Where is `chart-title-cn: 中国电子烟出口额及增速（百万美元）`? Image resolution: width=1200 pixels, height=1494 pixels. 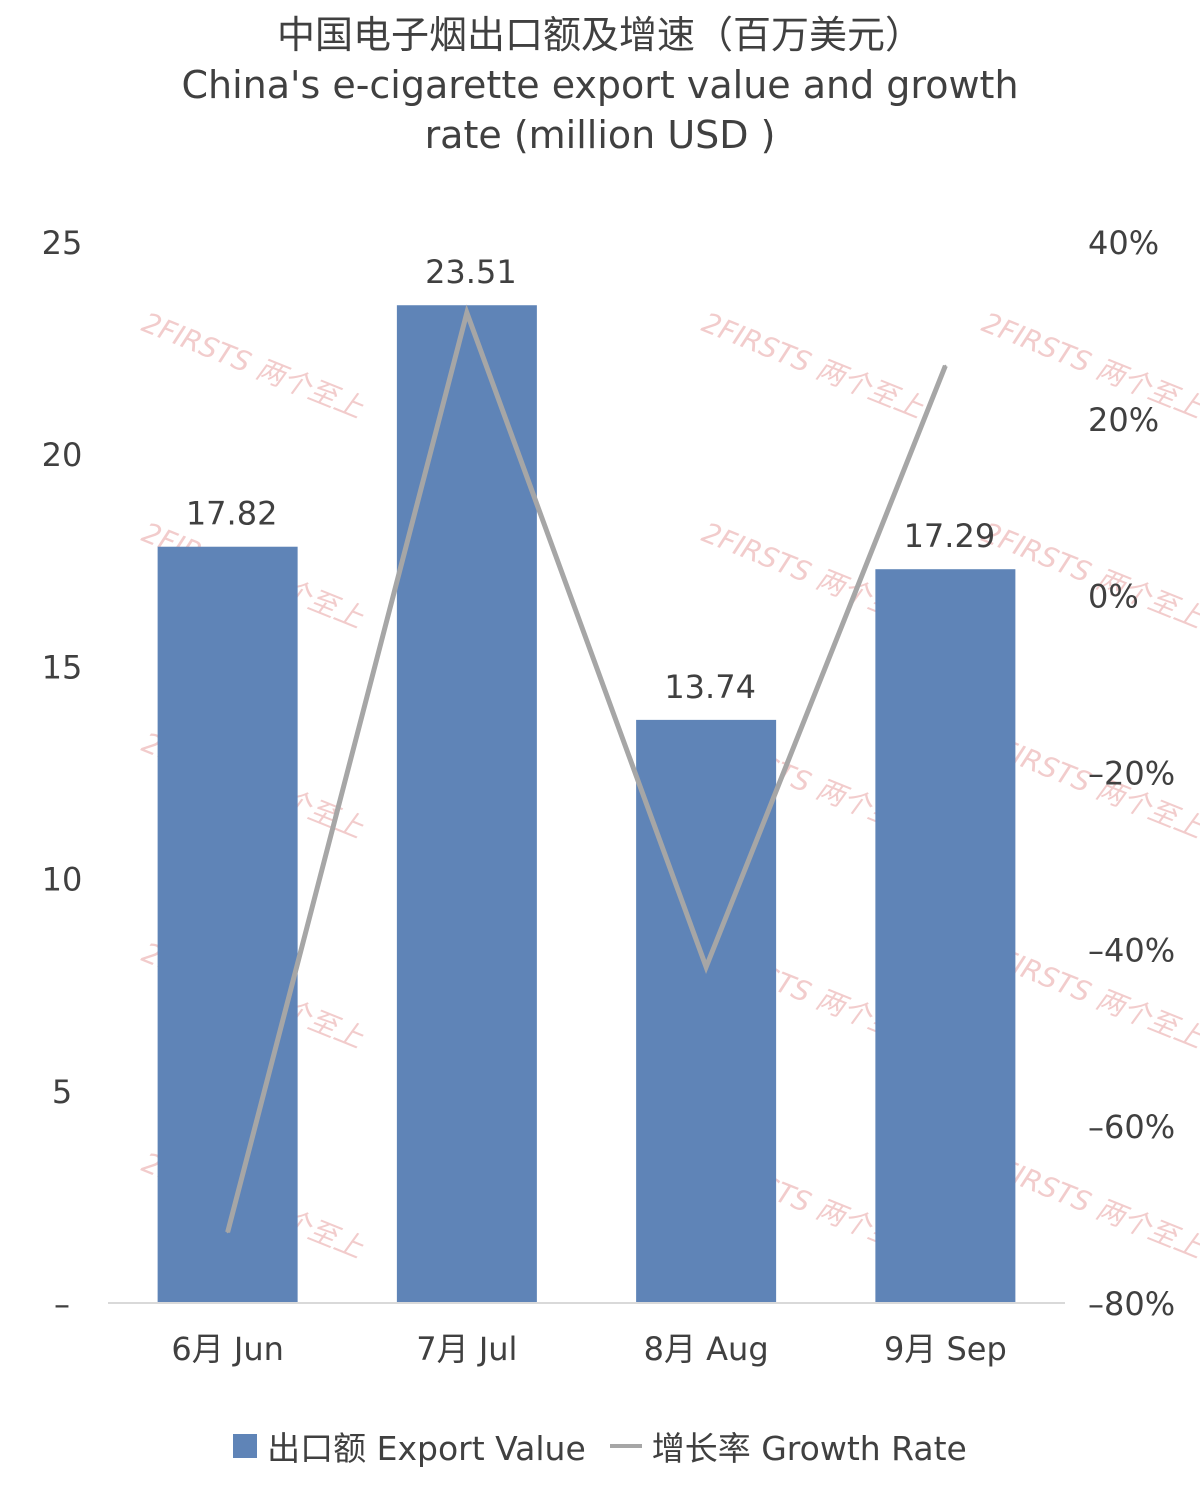 chart-title-cn: 中国电子烟出口额及增速（百万美元） is located at coordinates (599, 35).